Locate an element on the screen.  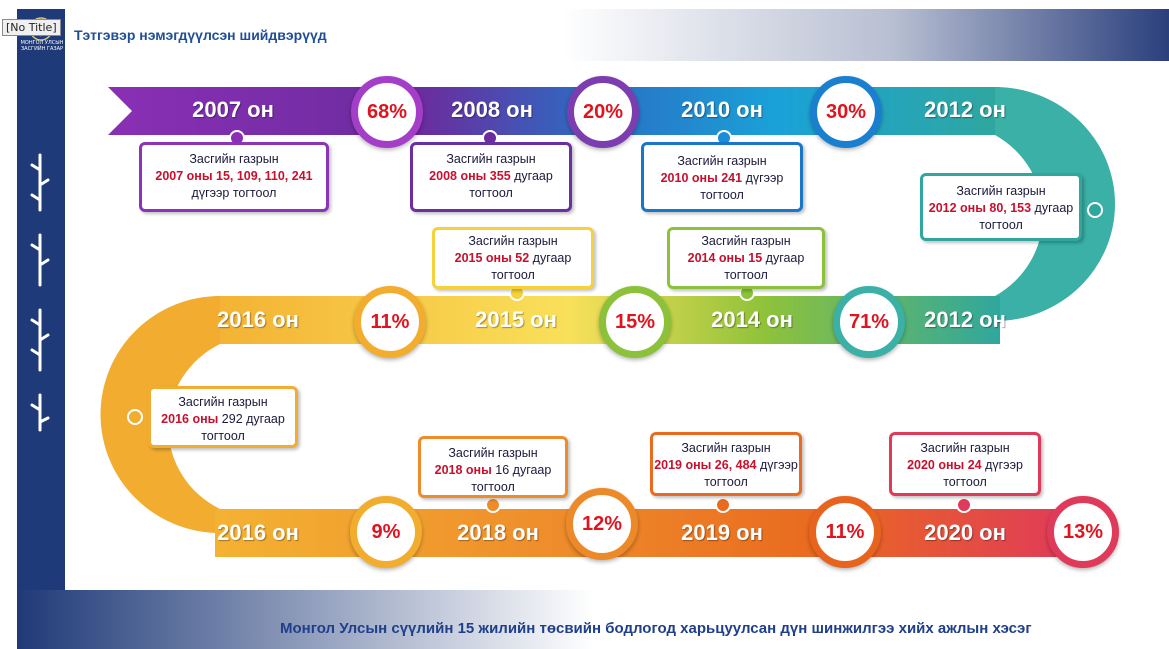
percent-value: 68% is located at coordinates (387, 111).